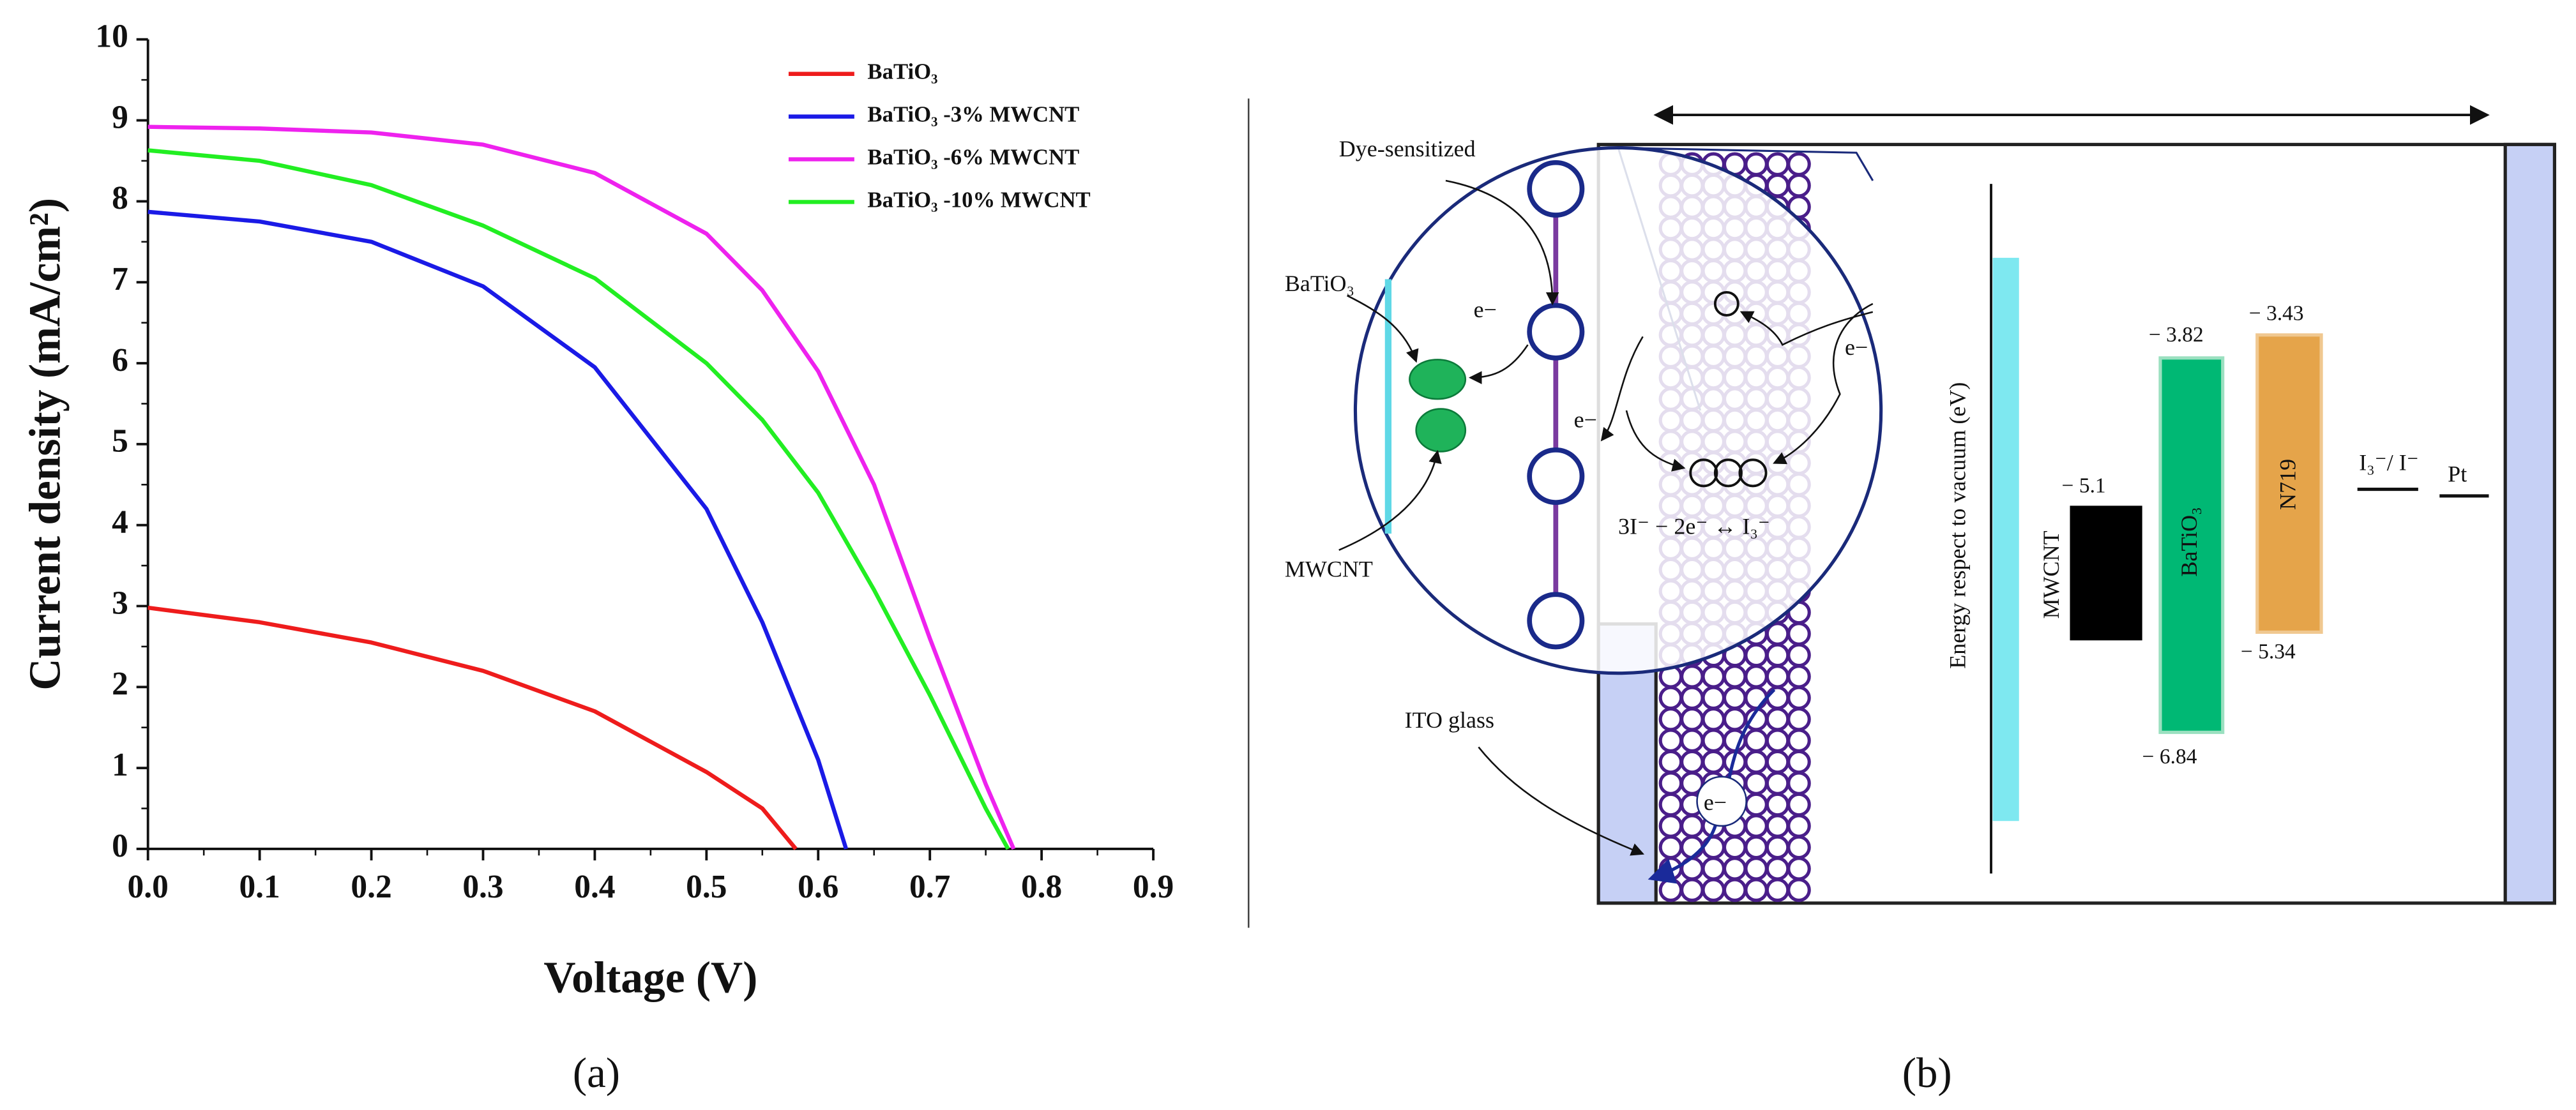 The width and height of the screenshot is (2576, 1110). I want to click on magnifier, so click(1618, 410).